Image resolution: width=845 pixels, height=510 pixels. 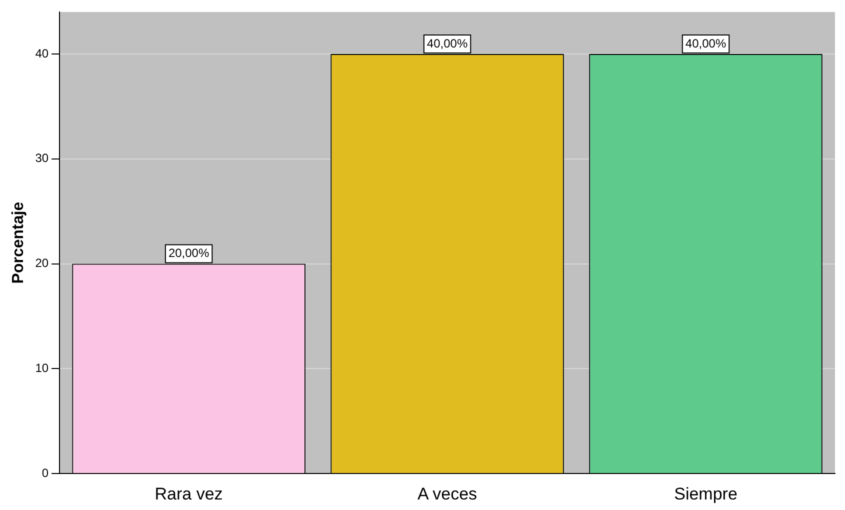 What do you see at coordinates (706, 494) in the screenshot?
I see `x-tick-label: Siempre` at bounding box center [706, 494].